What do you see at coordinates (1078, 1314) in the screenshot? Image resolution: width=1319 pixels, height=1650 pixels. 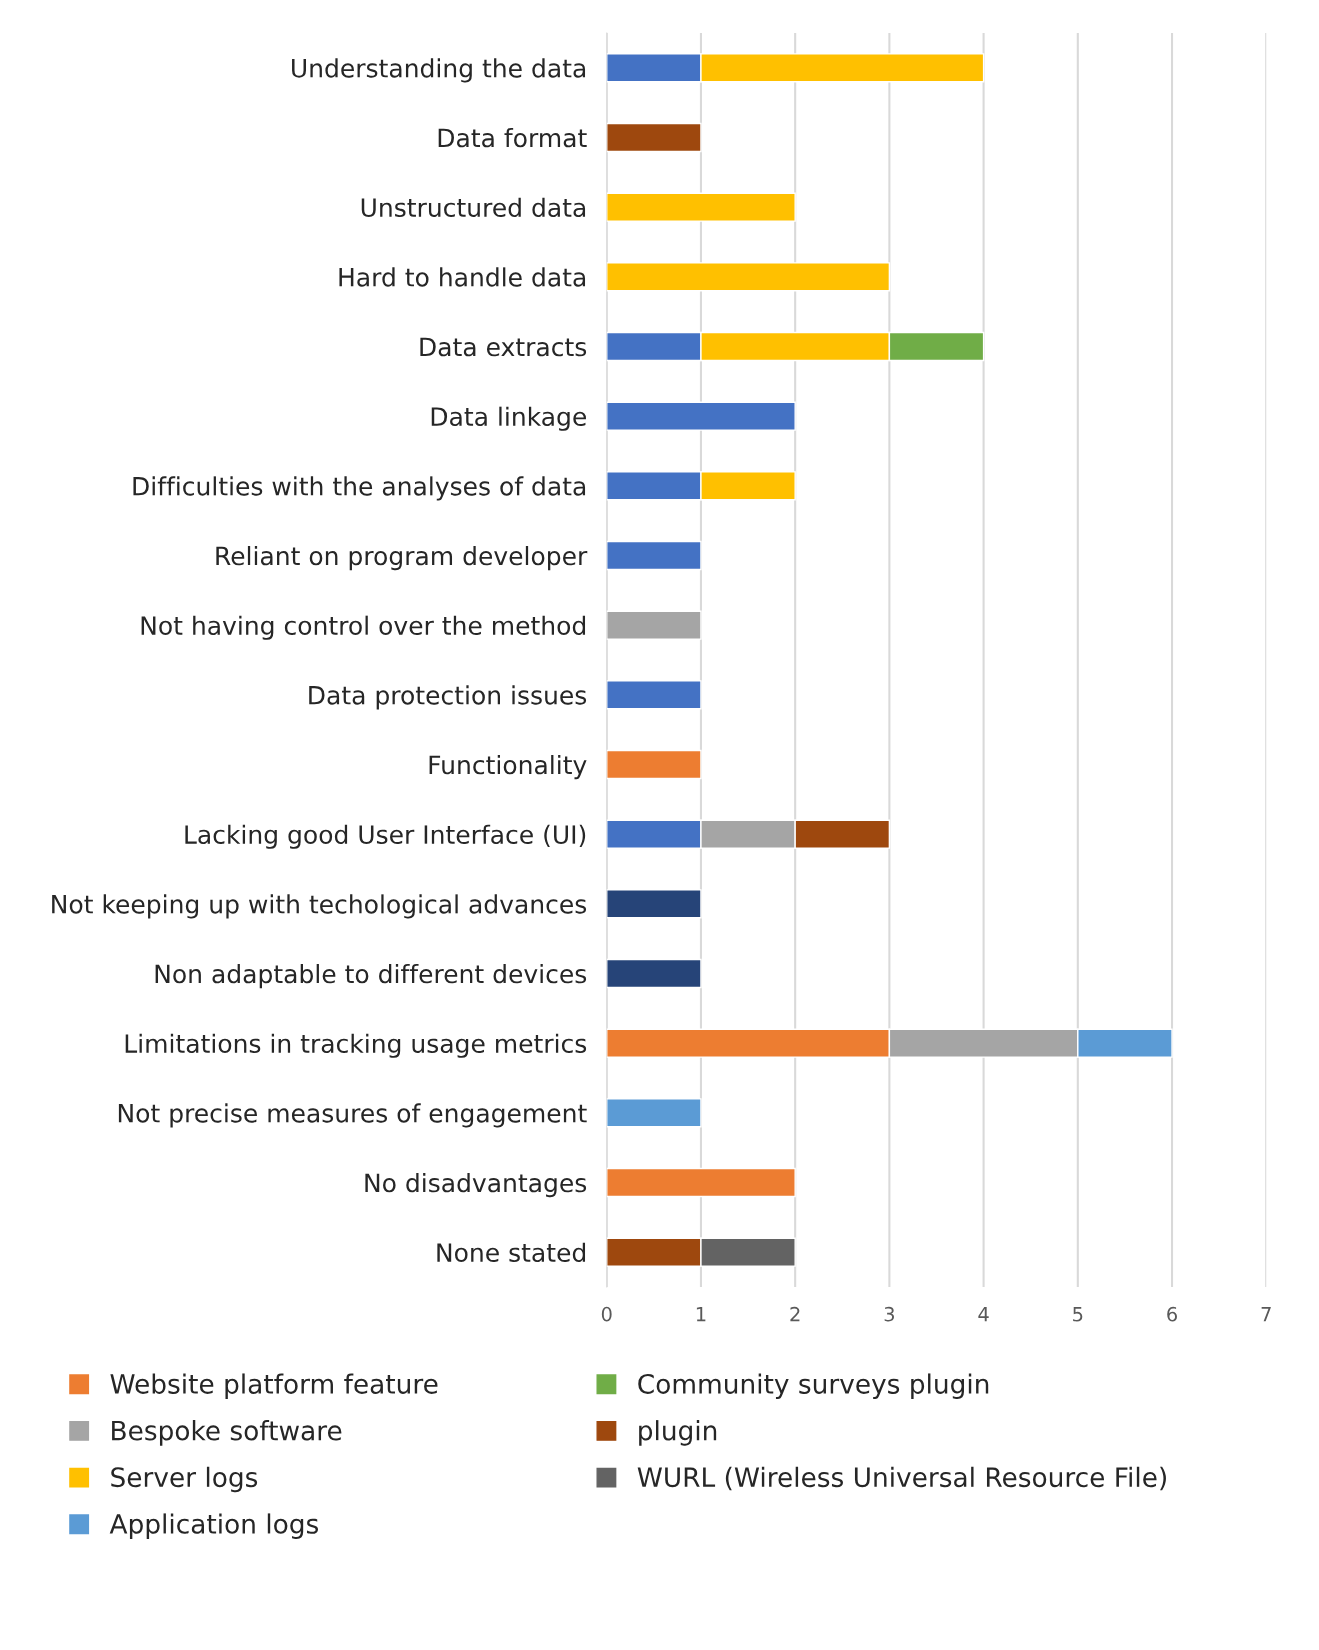 I see `x-tick-label: 5` at bounding box center [1078, 1314].